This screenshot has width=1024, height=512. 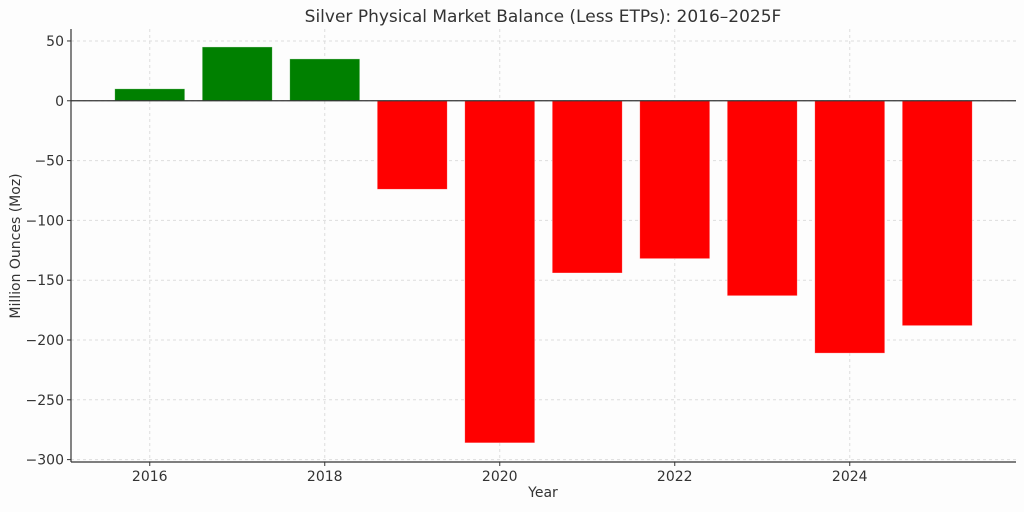 I want to click on bar-2022, so click(x=675, y=180).